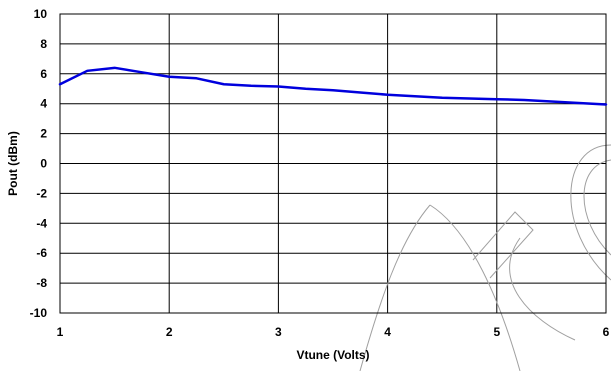  I want to click on x-axis-title: Vtune (Volts), so click(332, 355).